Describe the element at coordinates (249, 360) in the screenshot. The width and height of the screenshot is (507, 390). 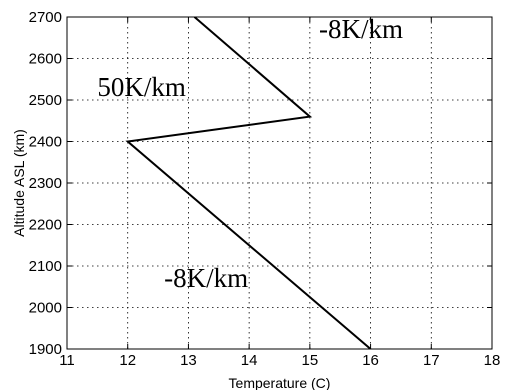
I see `x-tick-label: 14` at that location.